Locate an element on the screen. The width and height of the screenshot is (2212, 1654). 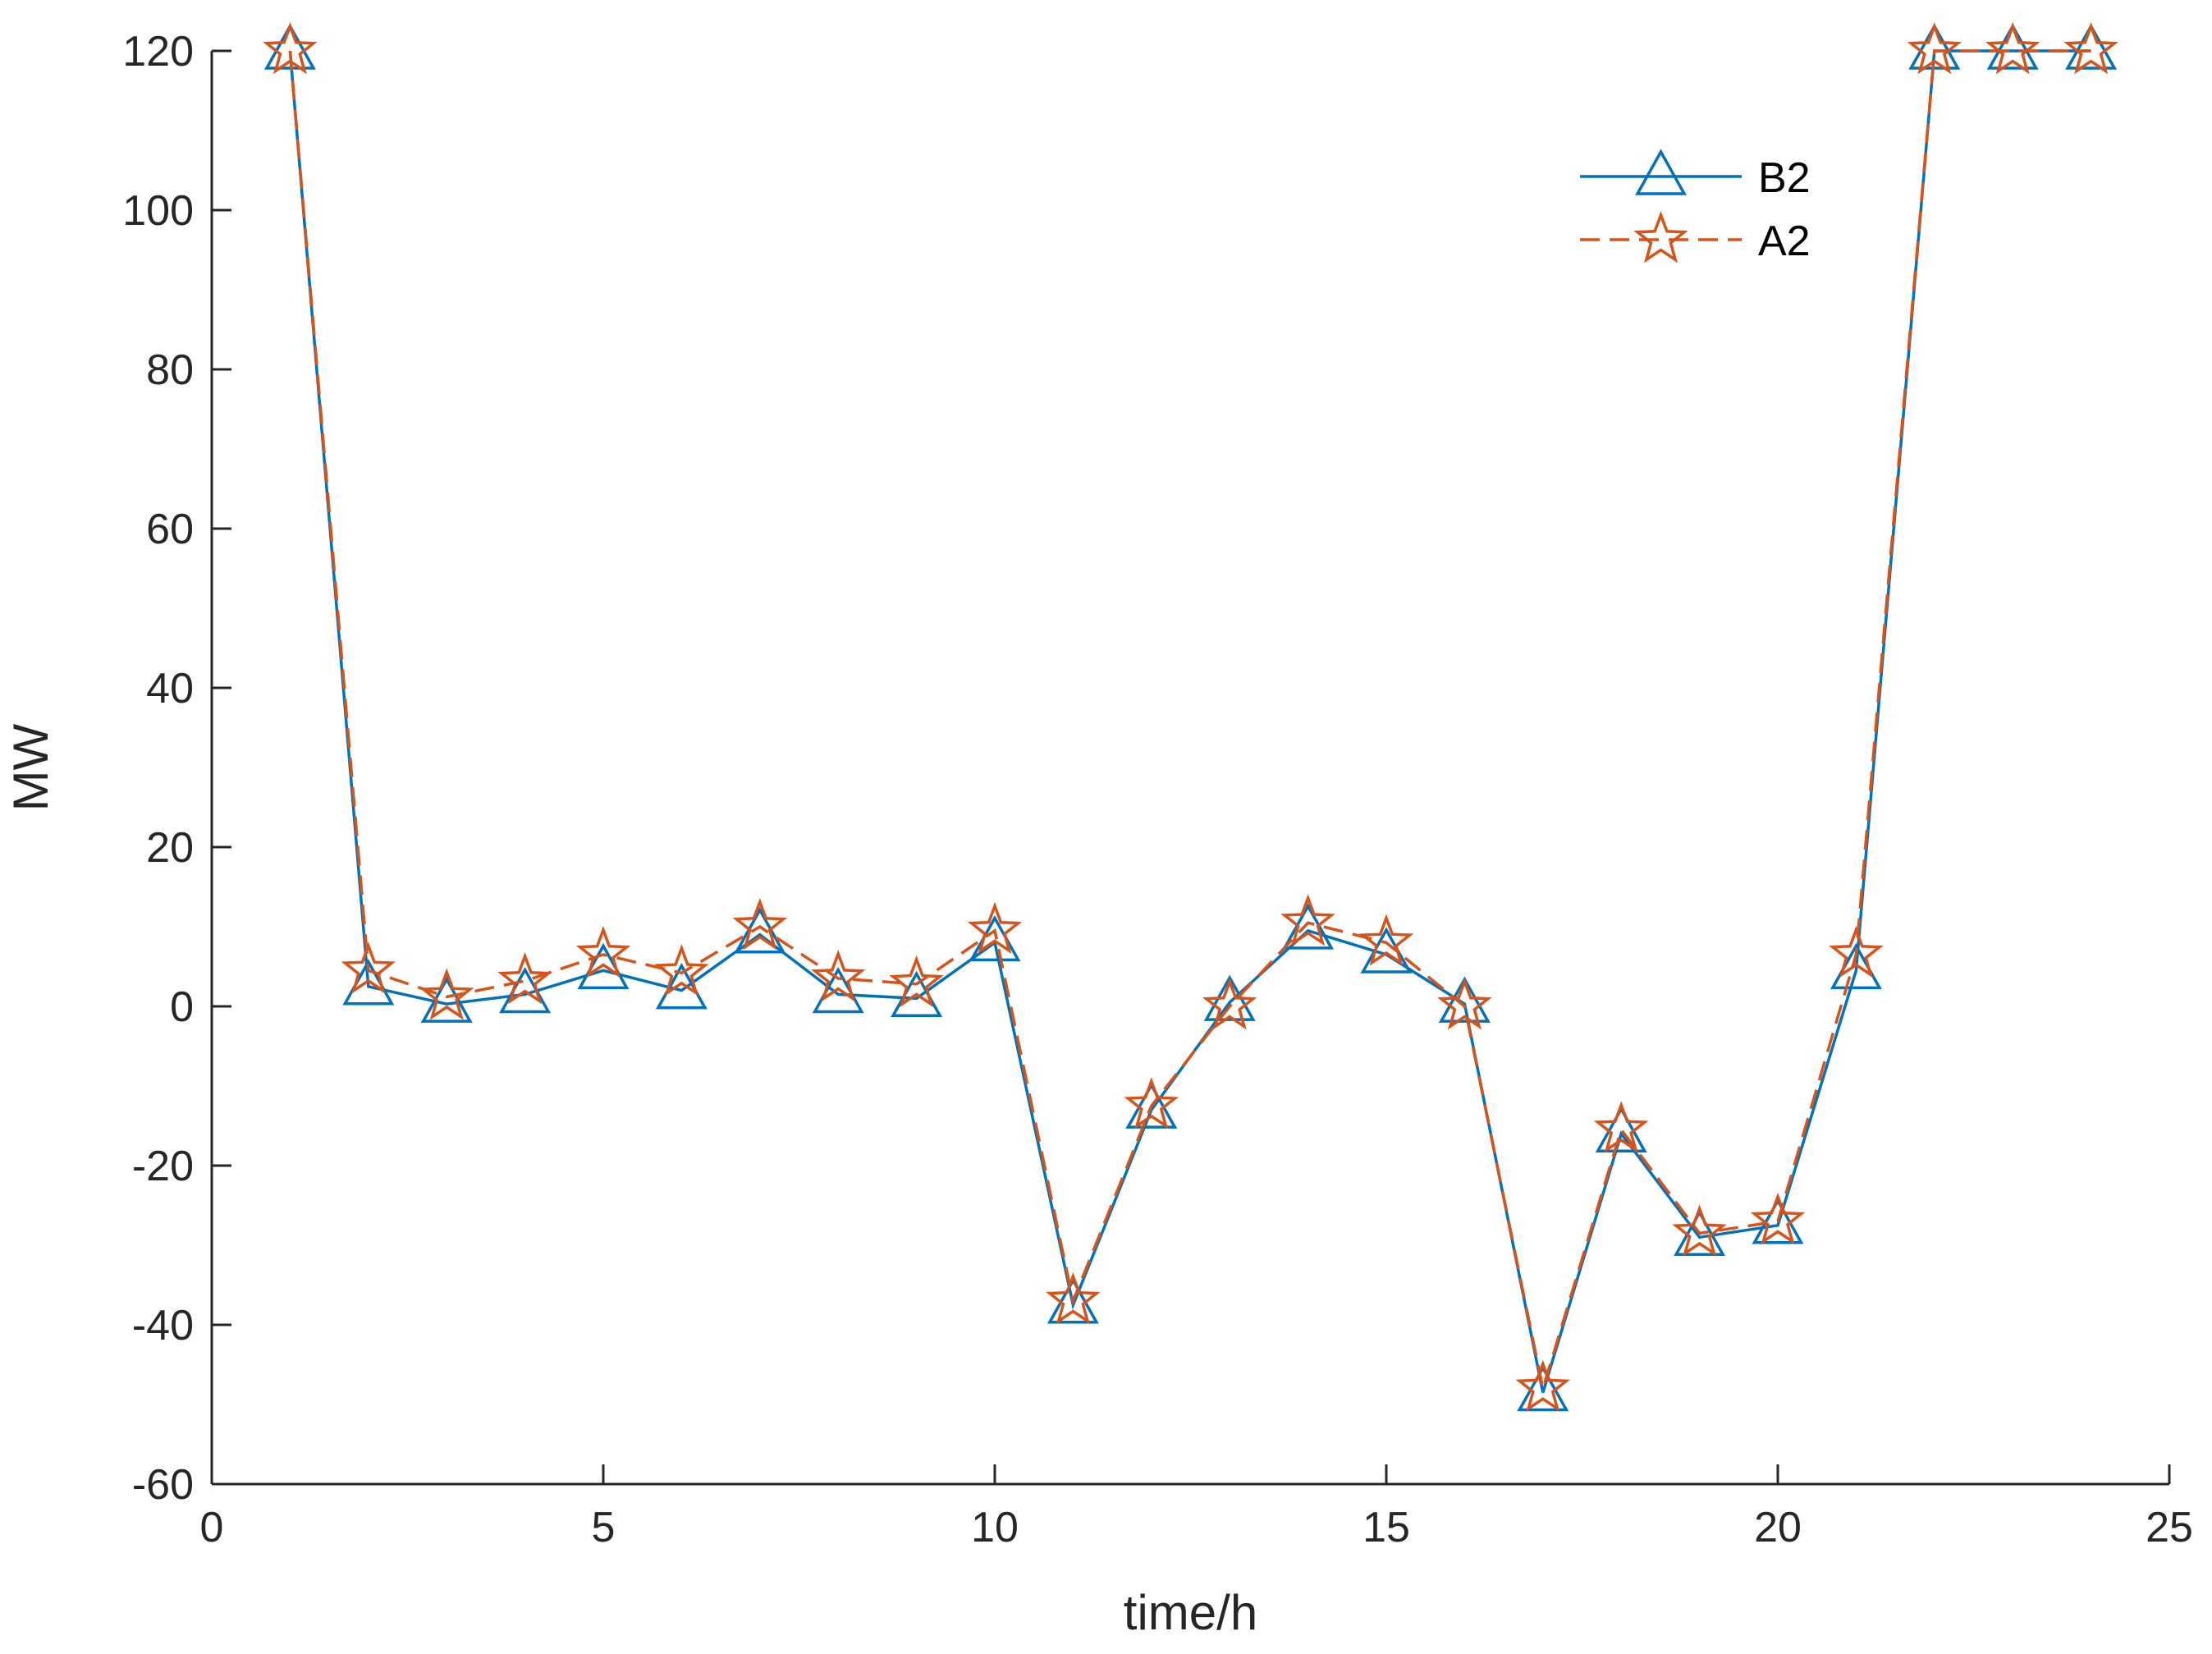
y-tick-label: 60 is located at coordinates (170, 529).